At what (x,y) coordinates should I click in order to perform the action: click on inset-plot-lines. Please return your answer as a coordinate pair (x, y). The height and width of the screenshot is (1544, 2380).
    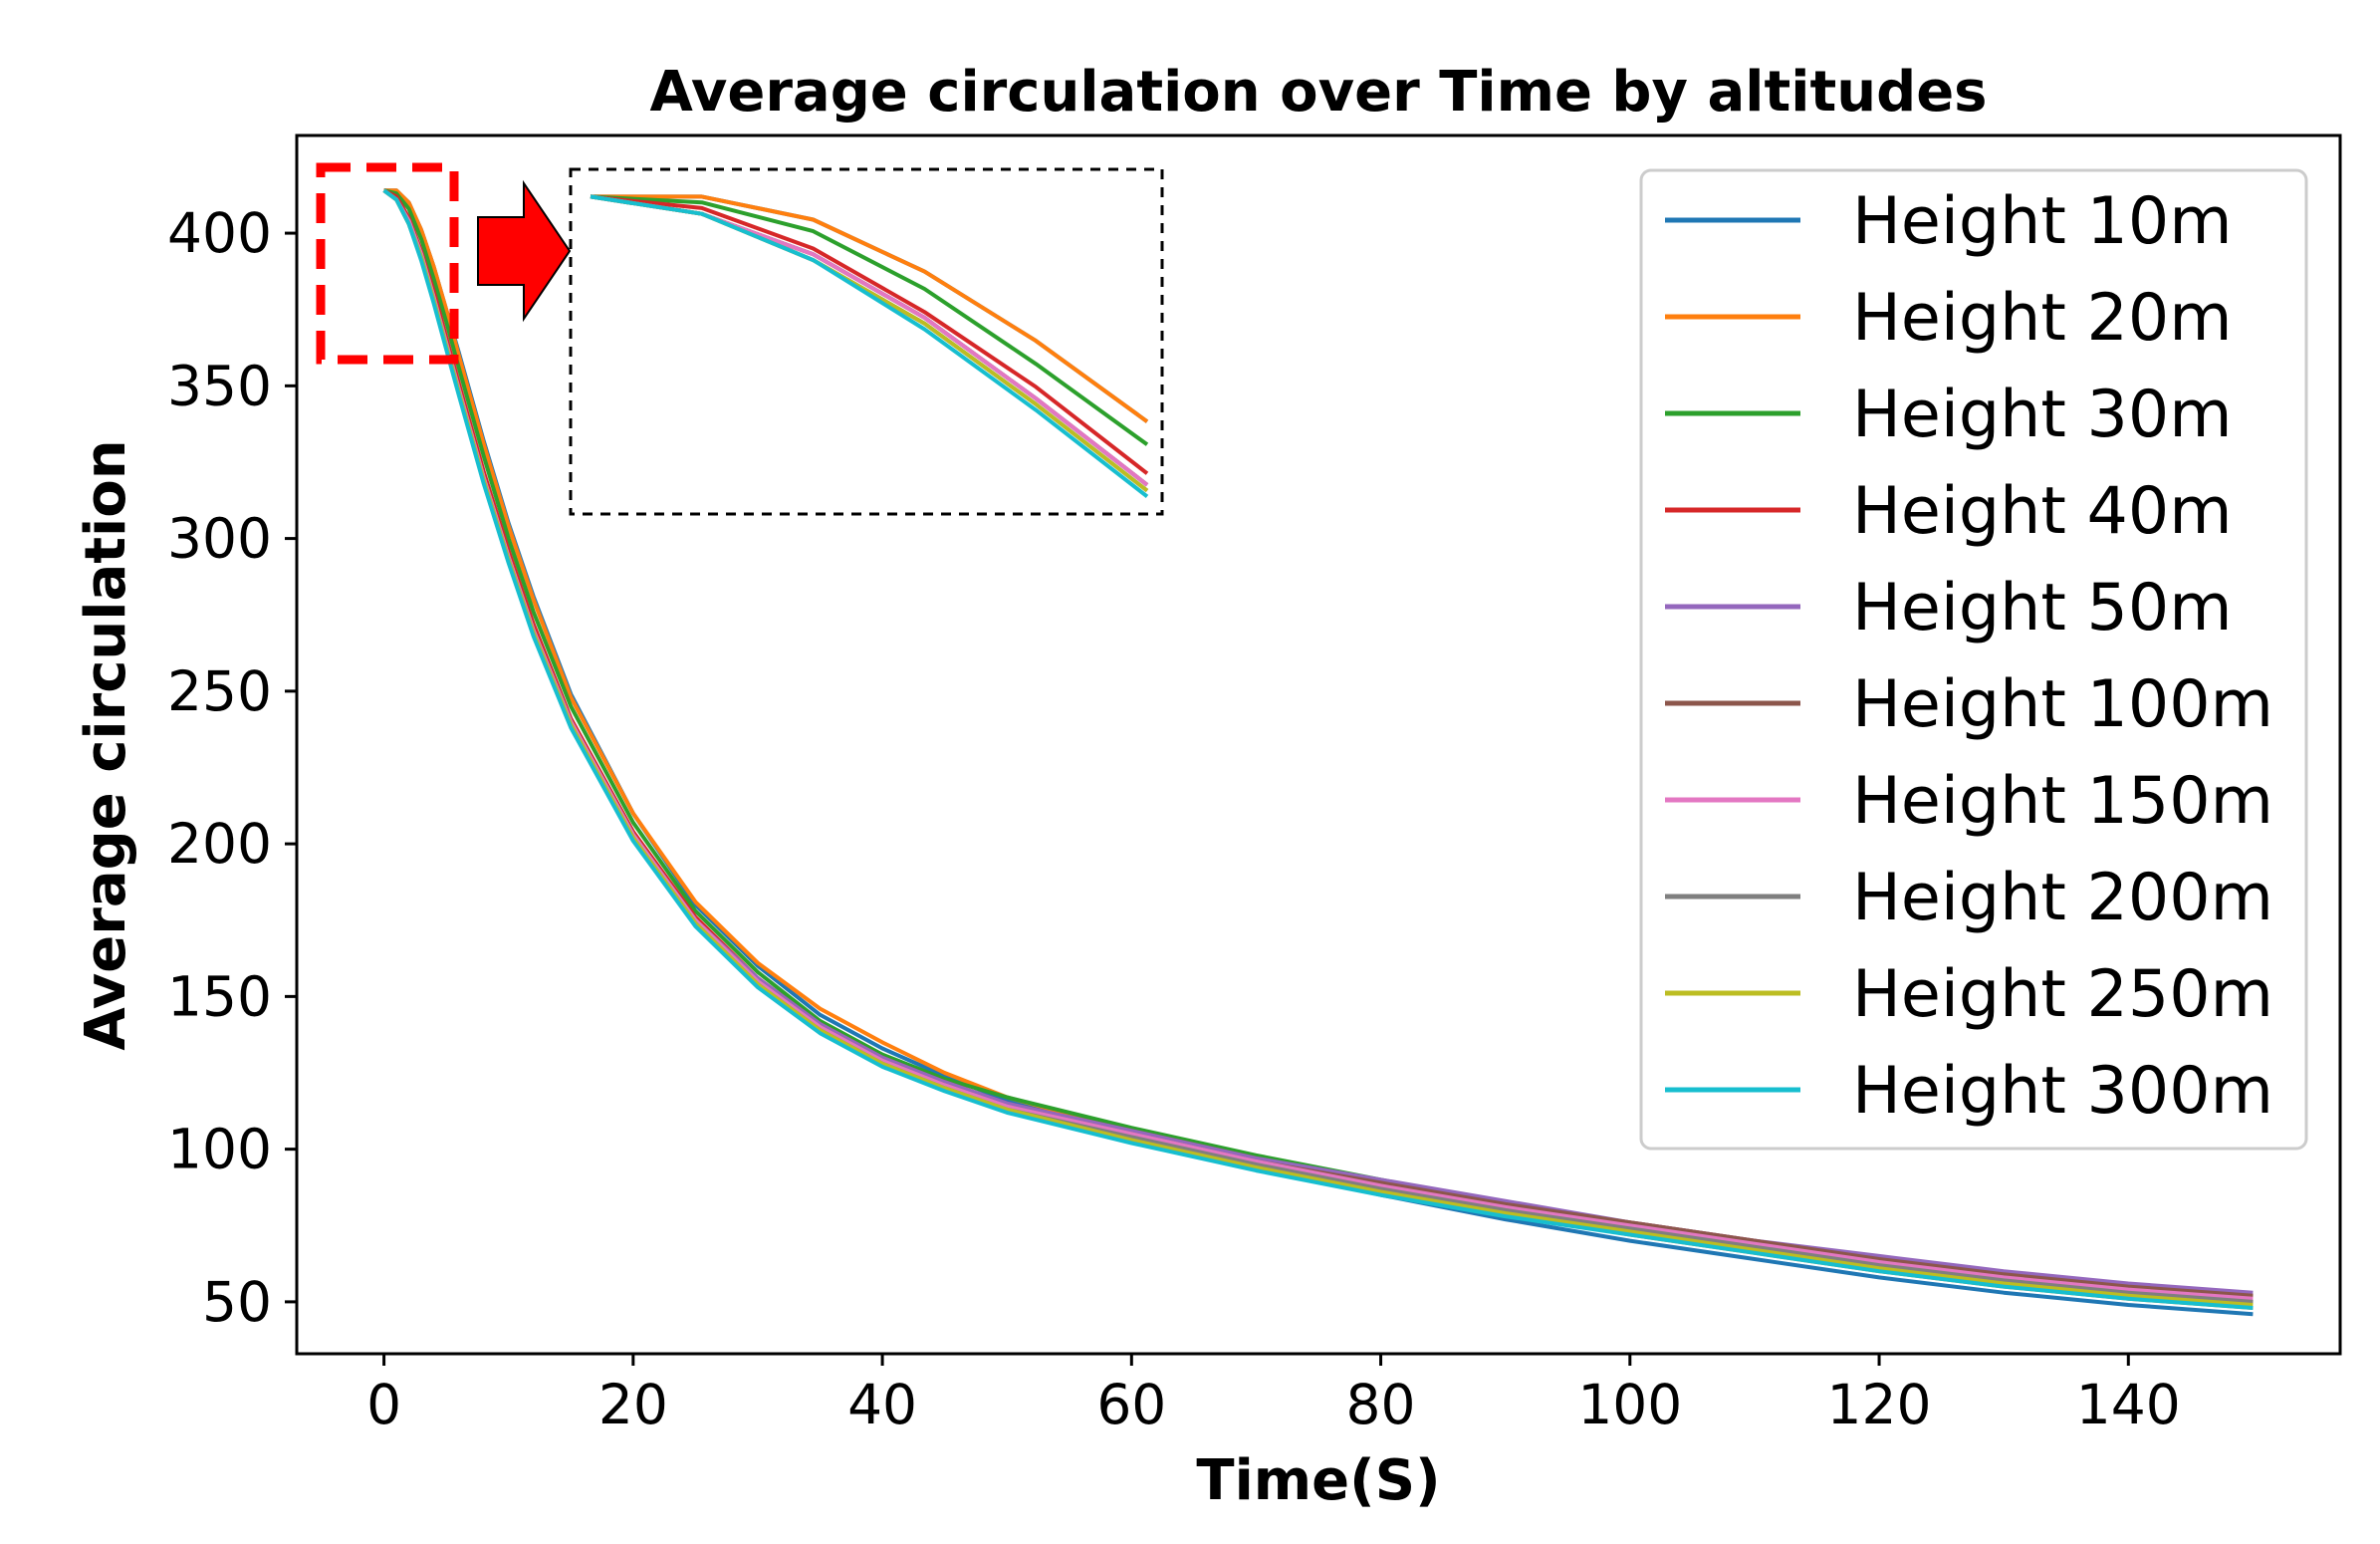
    Looking at the image, I should click on (869, 346).